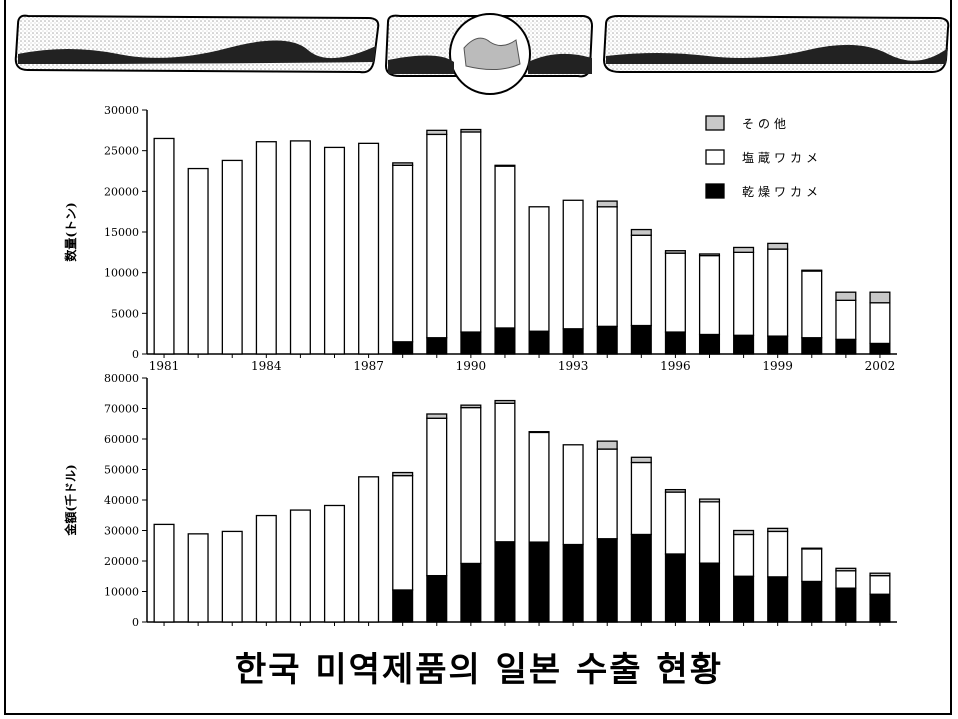  Describe the element at coordinates (121, 439) in the screenshot. I see `y-tick-label: 60000` at that location.